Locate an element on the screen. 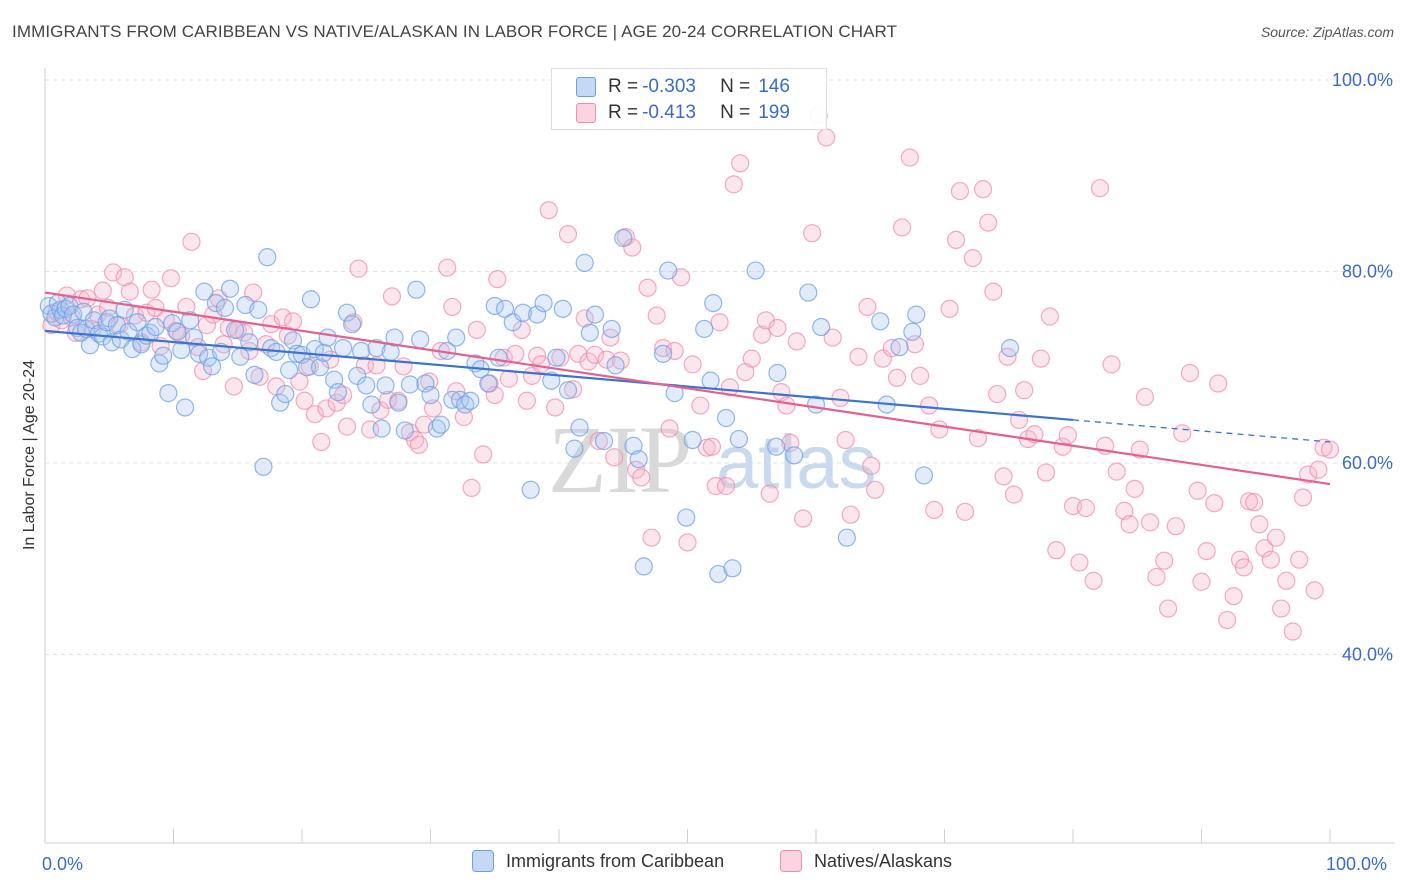 Image resolution: width=1406 pixels, height=892 pixels. y-tick-label: 40.0% is located at coordinates (1367, 655).